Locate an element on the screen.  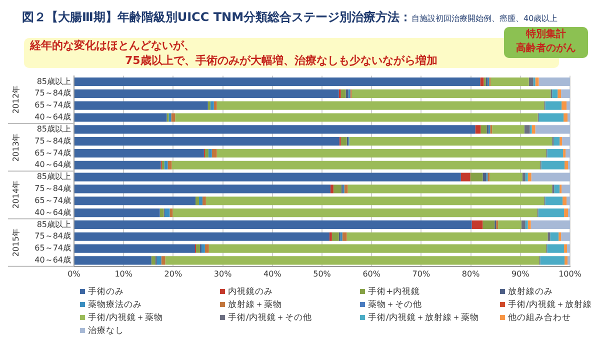
text: 高齢者のがん is located at coordinates (546, 49).